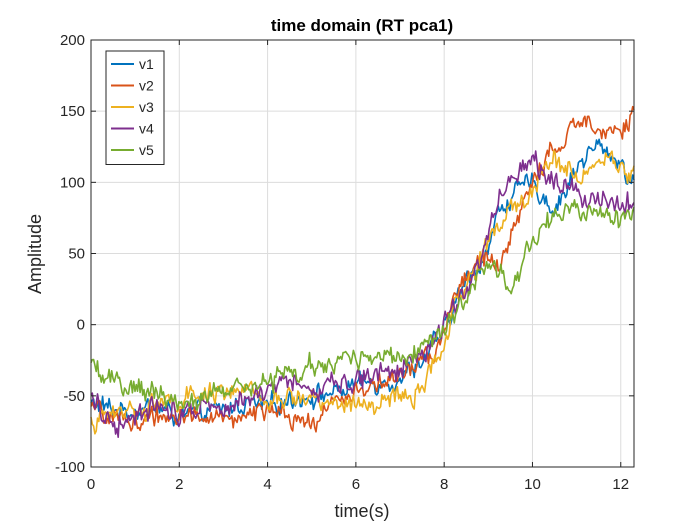 This screenshot has width=700, height=530. I want to click on x-tick-label: 4, so click(267, 484).